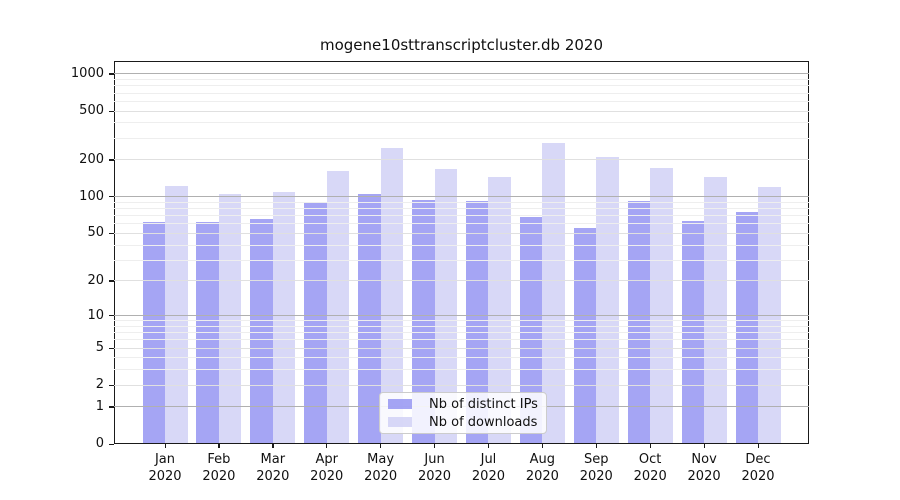  What do you see at coordinates (99, 385) in the screenshot?
I see `y-tick-label: 2` at bounding box center [99, 385].